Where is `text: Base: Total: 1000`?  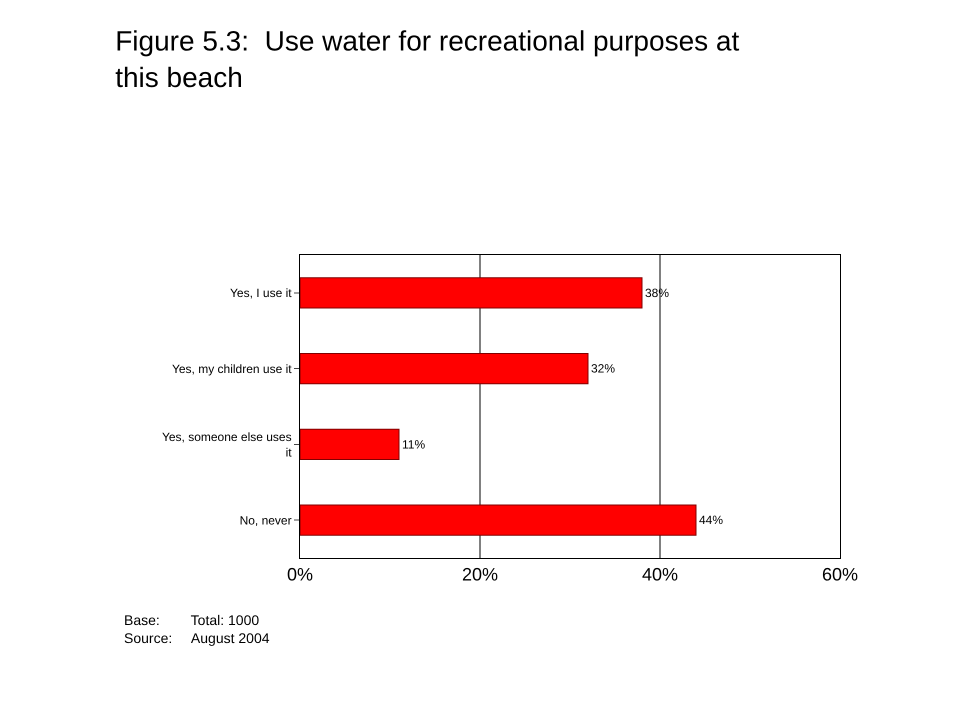 text: Base: Total: 1000 is located at coordinates (192, 620).